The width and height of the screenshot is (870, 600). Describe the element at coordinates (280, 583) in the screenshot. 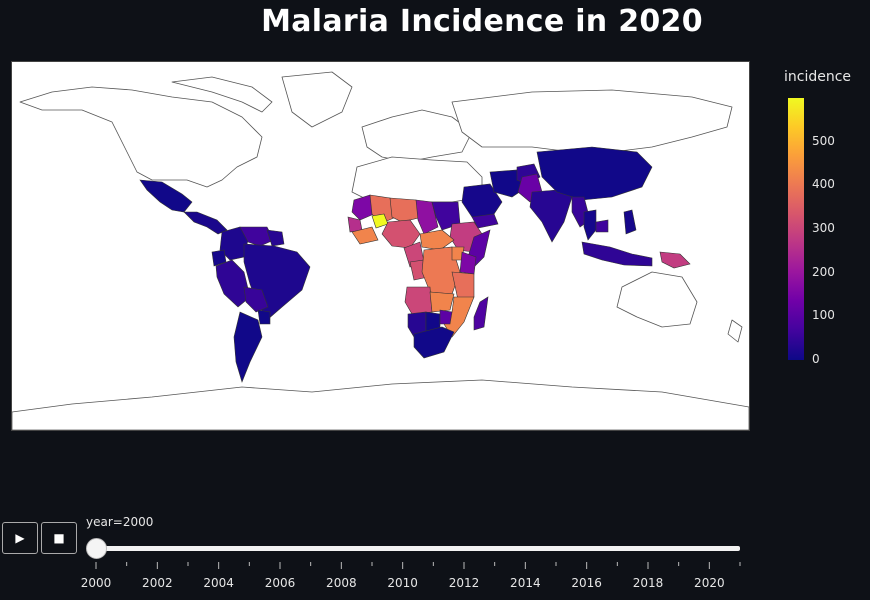

I see `slider-year-label: 2006` at that location.